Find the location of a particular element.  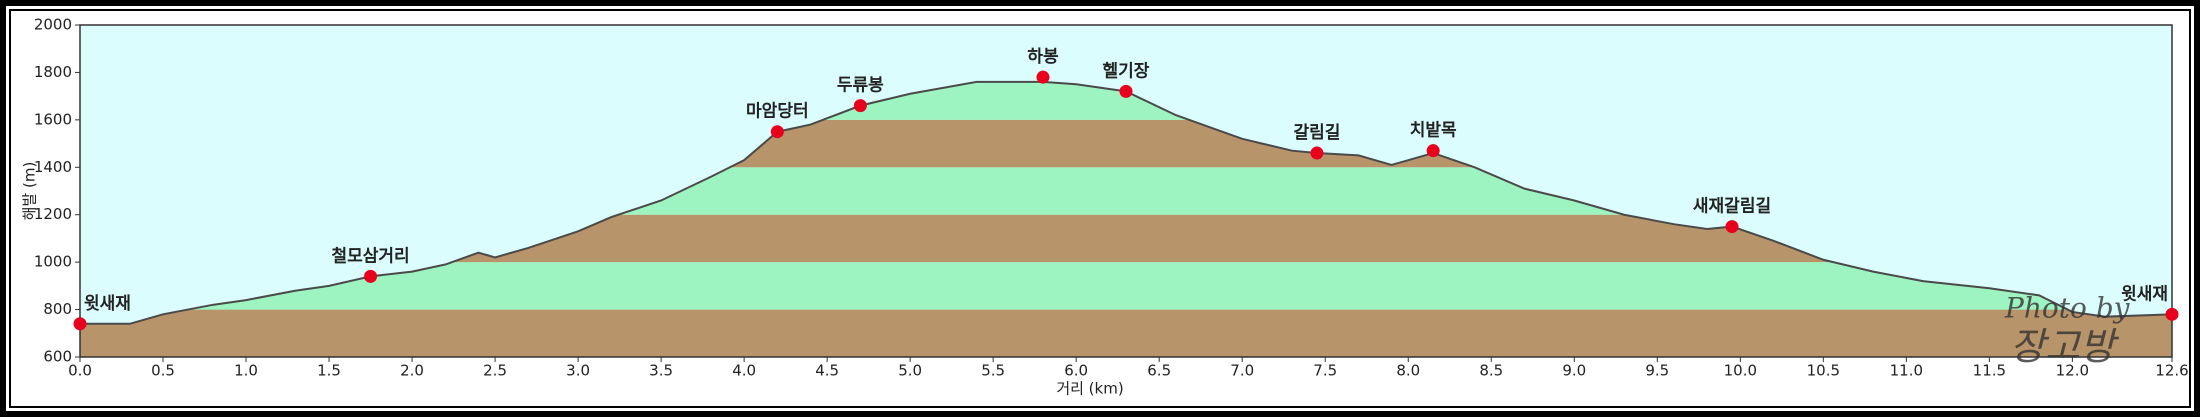

x-tick-label: 9.5 is located at coordinates (1657, 371).